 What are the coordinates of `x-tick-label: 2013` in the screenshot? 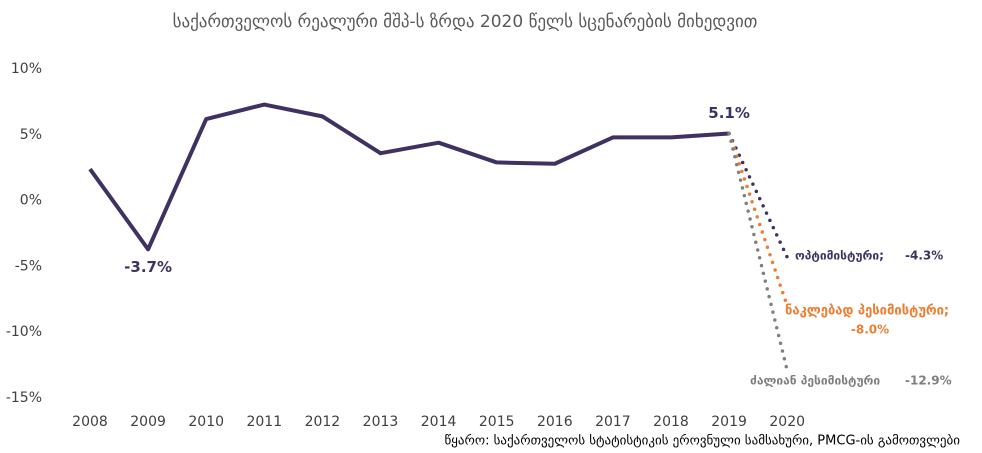 It's located at (381, 422).